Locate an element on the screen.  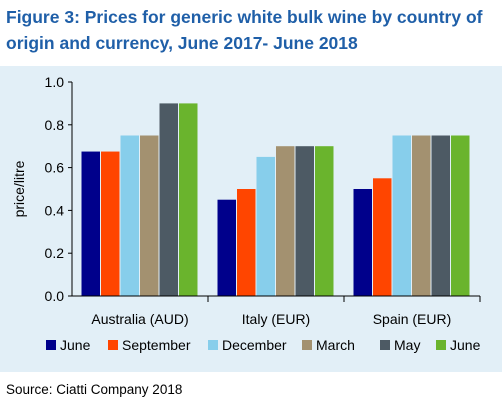
legend-label: September is located at coordinates (156, 345).